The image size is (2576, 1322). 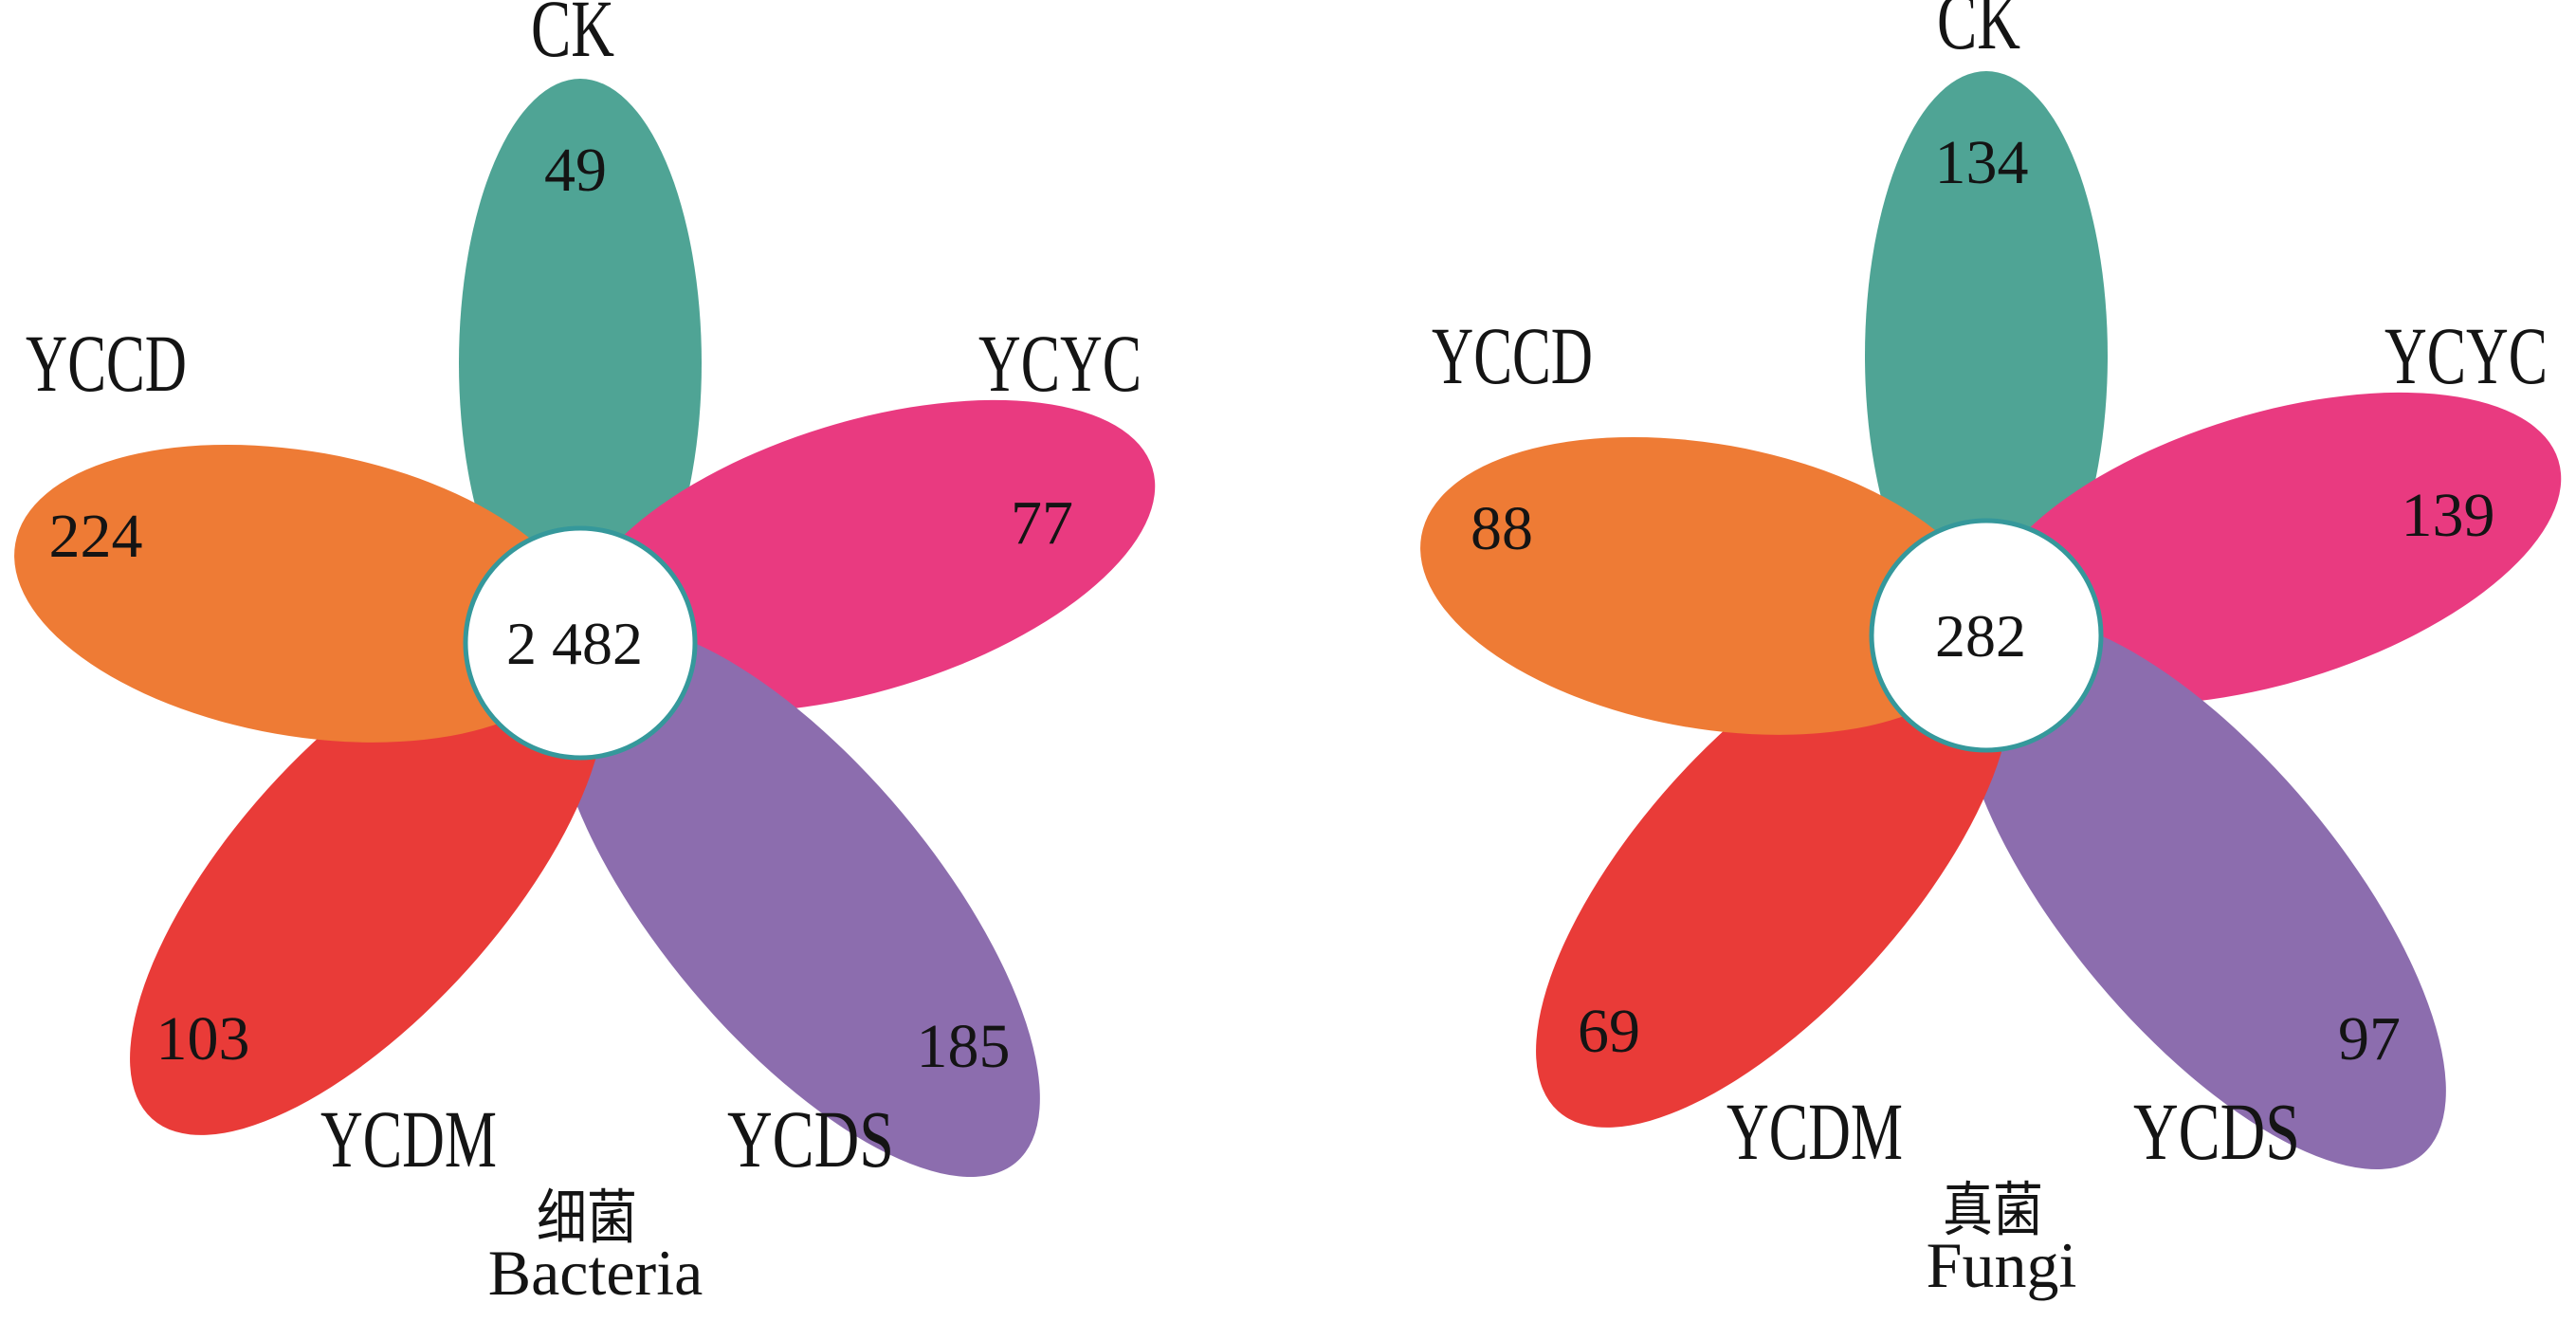 I want to click on value-ycdm-bacteria: 103, so click(x=203, y=1039).